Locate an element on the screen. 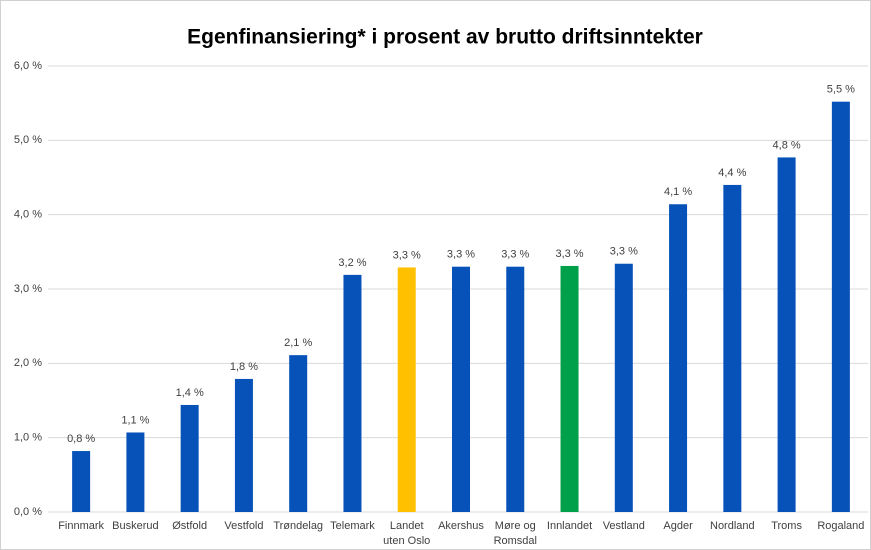 The width and height of the screenshot is (871, 550). y-tick-label: 3,0 % is located at coordinates (28, 289).